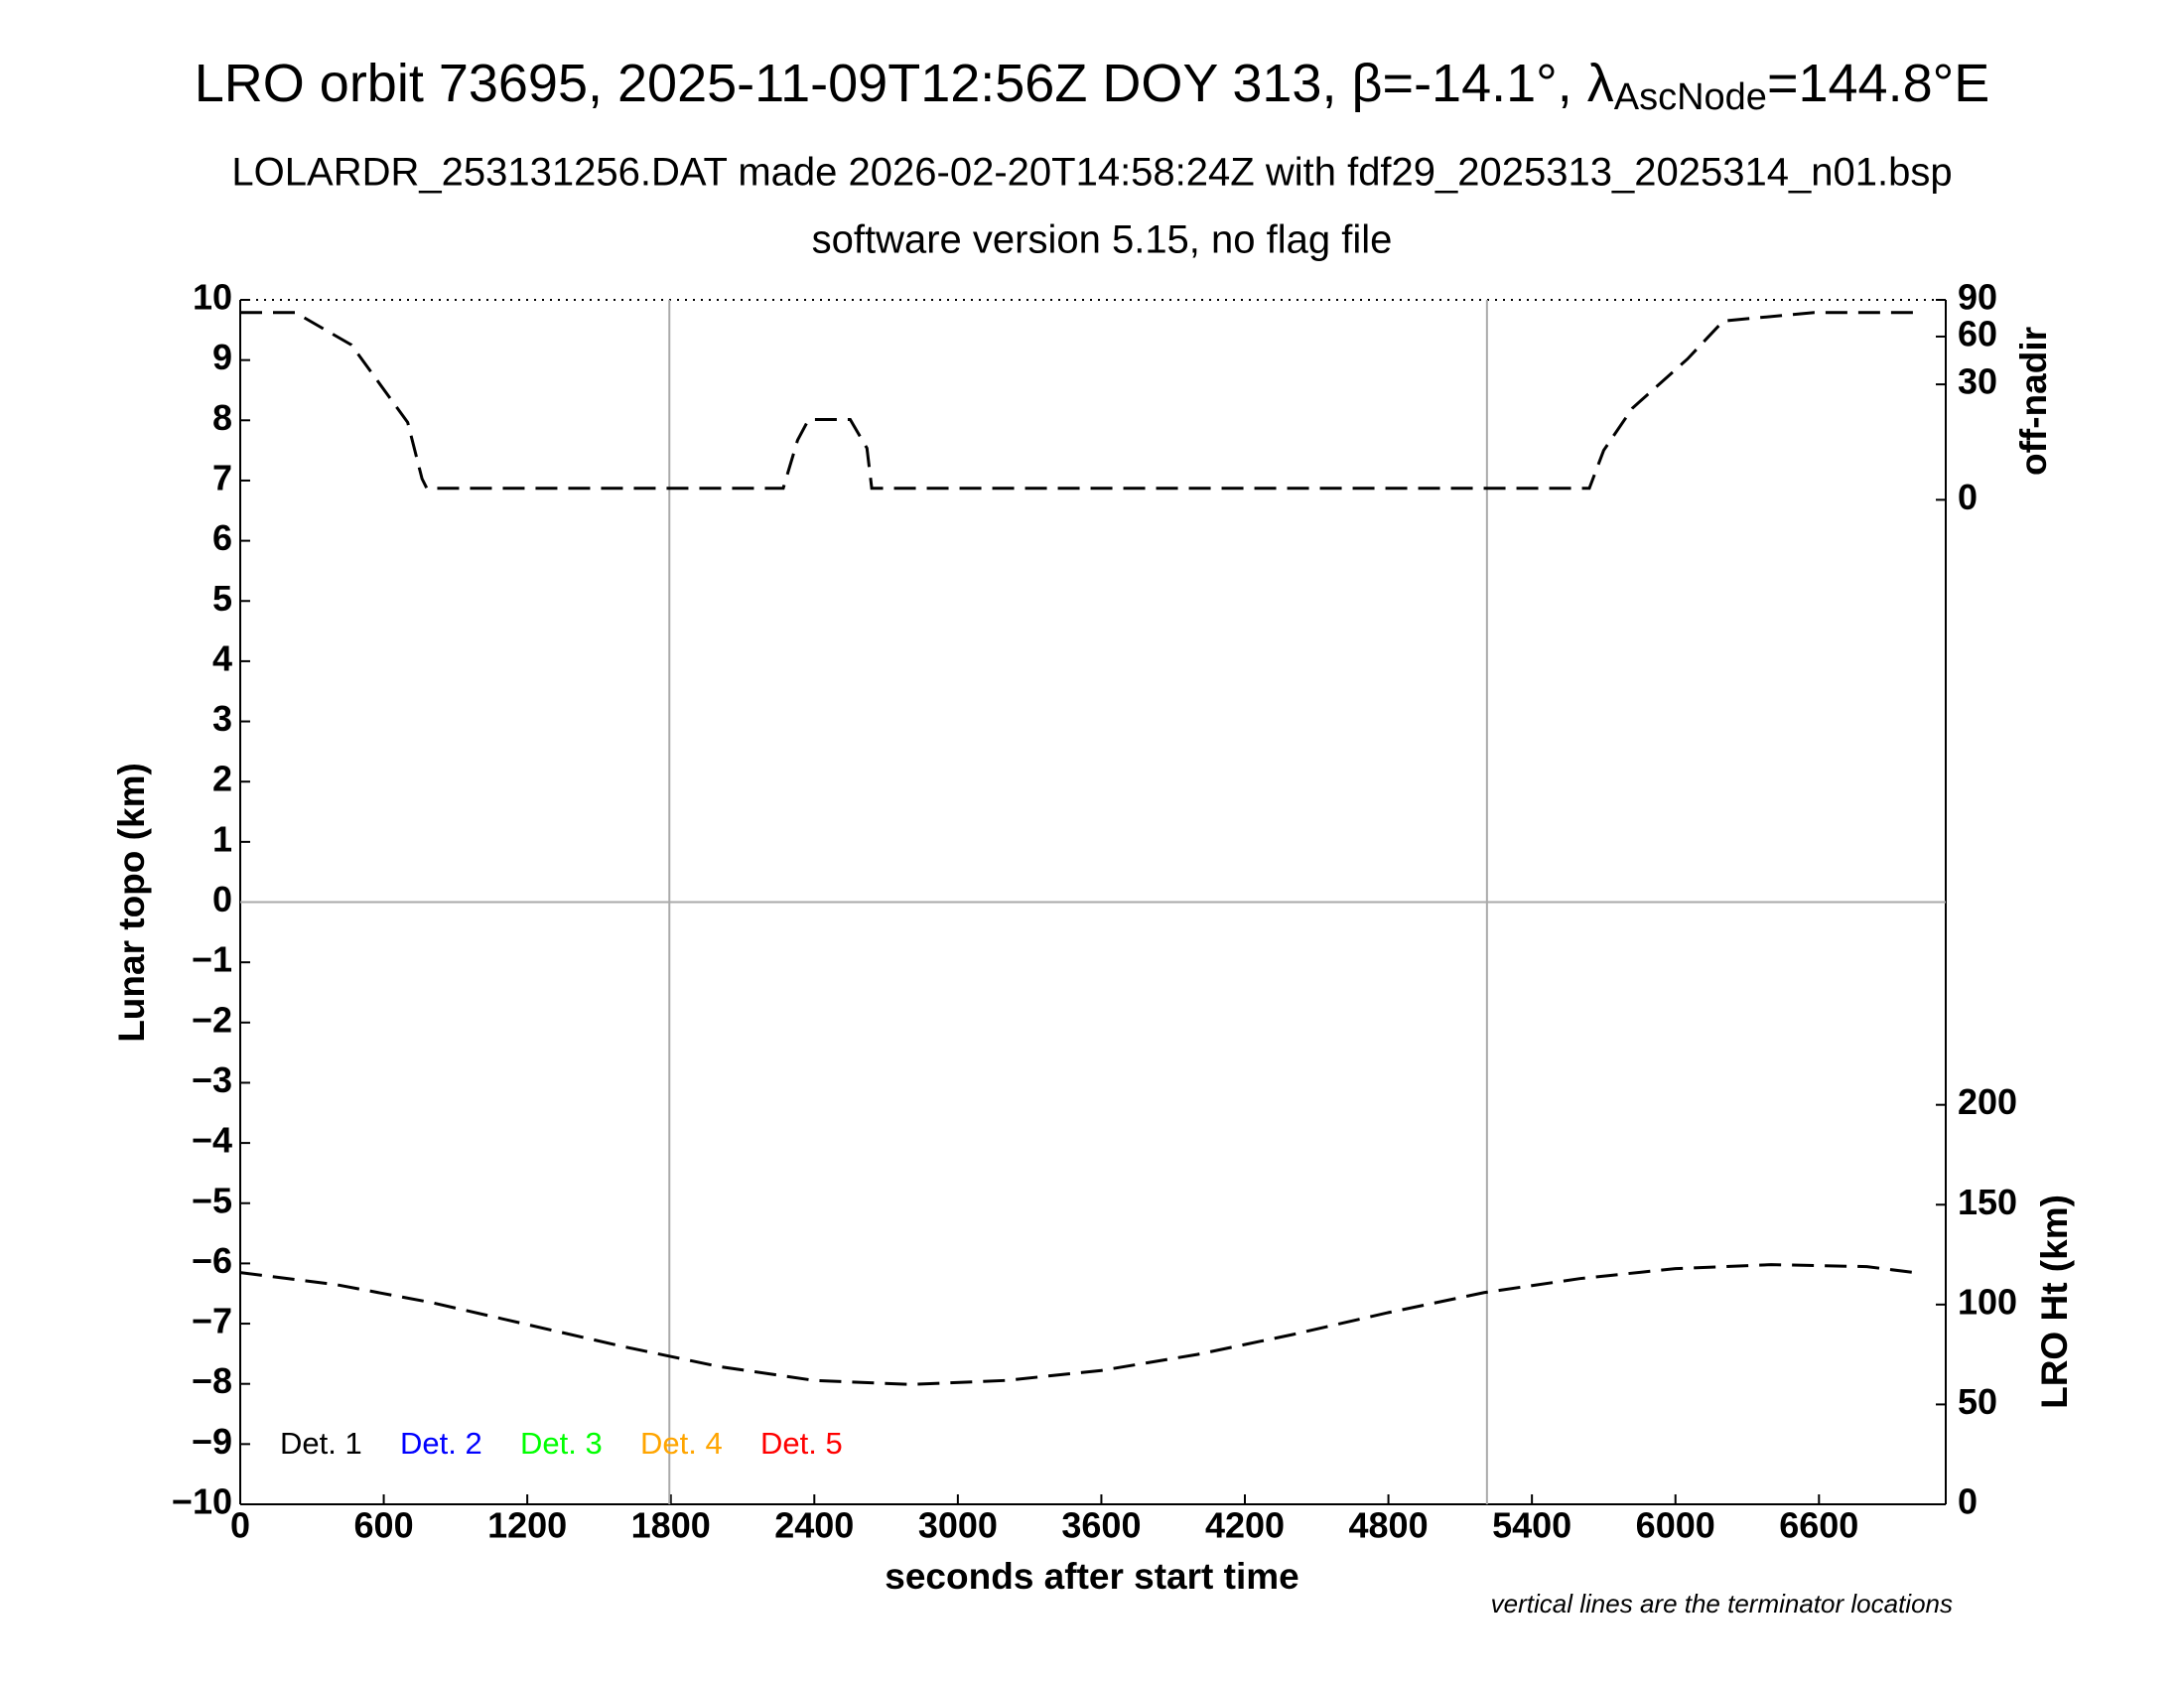 The image size is (2184, 1688). Describe the element at coordinates (212, 1380) in the screenshot. I see `y-tick-label: −8` at that location.